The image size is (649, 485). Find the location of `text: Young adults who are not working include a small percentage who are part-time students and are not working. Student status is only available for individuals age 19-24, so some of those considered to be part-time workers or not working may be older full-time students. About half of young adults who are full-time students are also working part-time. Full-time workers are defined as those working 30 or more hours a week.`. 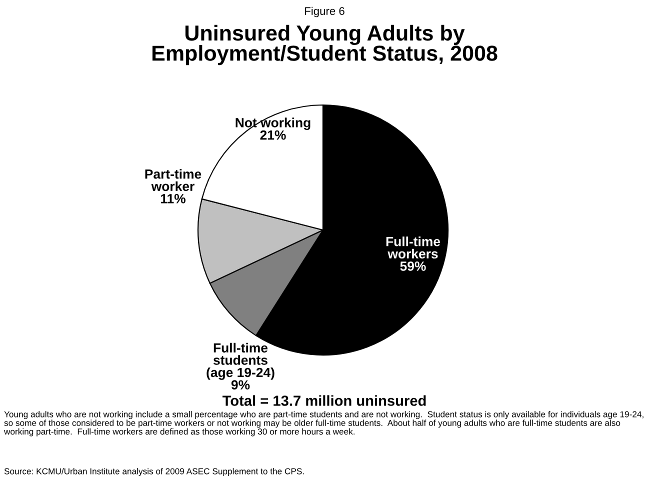

text: Young adults who are not working include a small percentage who are part-time students and are not working. Student status is only available for individuals age 19-24, so some of those considered to be part-time workers or not working may be older full-time students. About half of young adults who are full-time students are also working part-time. Full-time workers are defined as those working 30 or more hours a week. is located at coordinates (324, 423).